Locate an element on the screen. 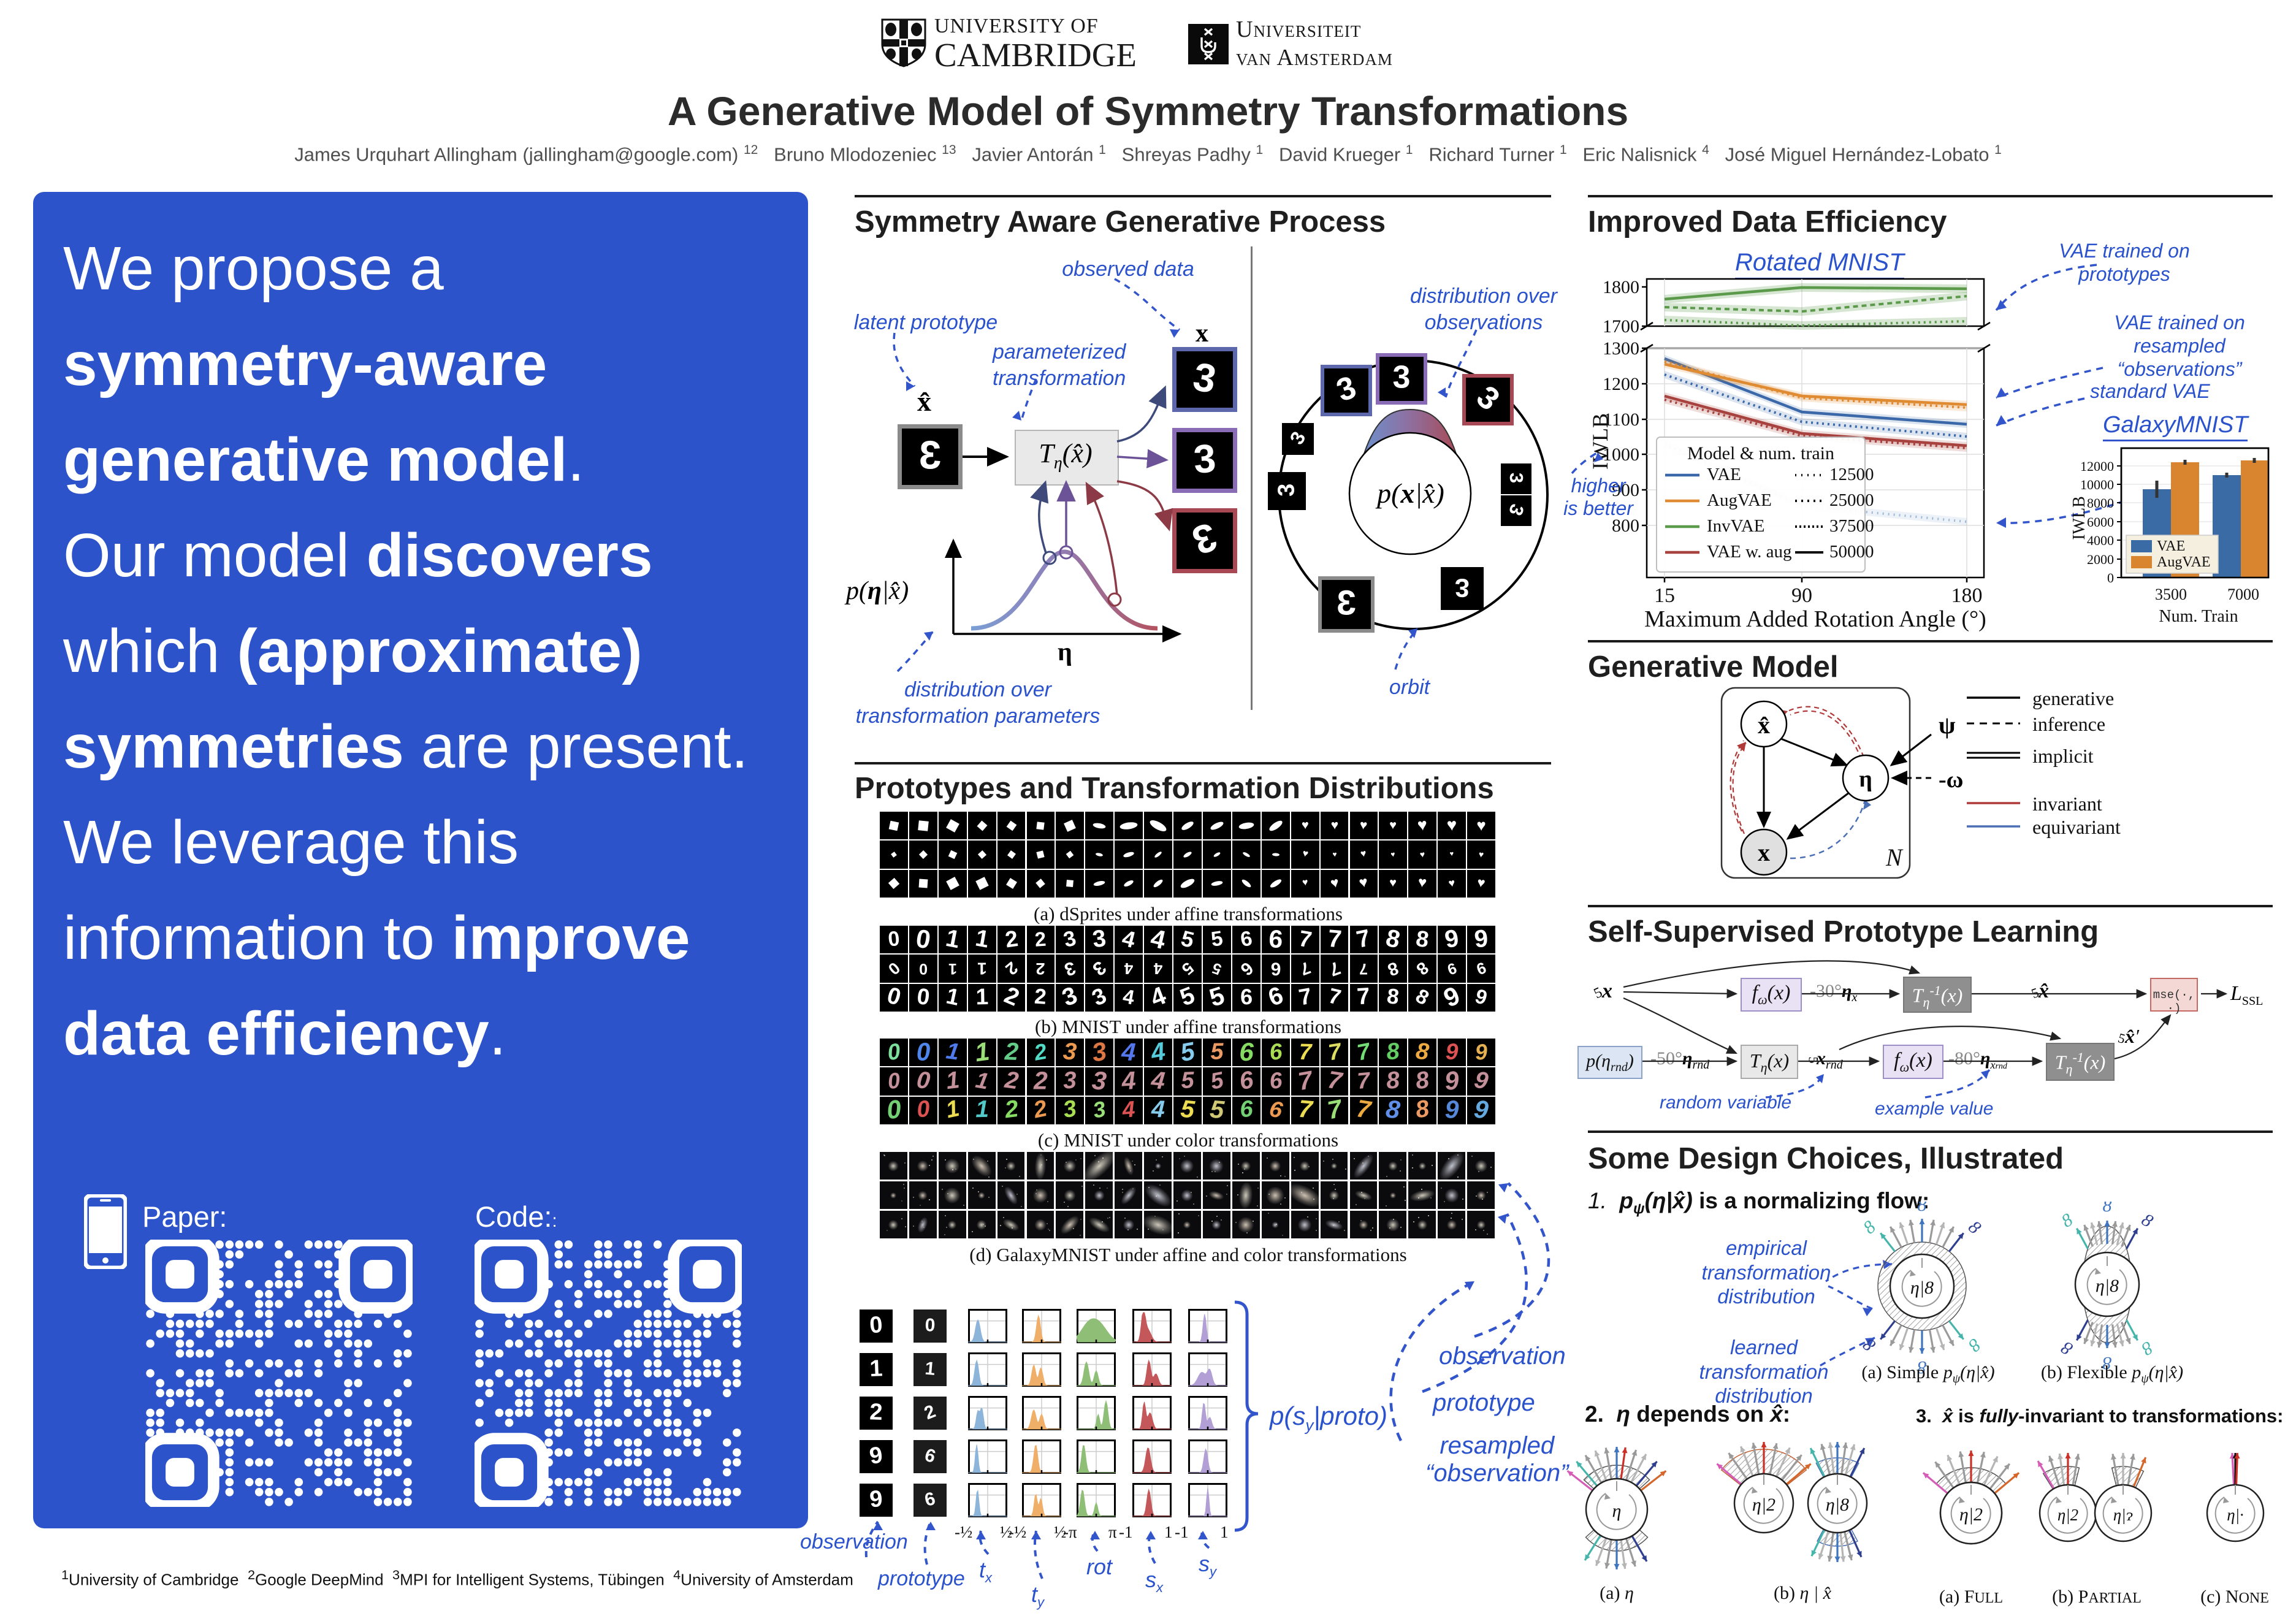 This screenshot has width=2296, height=1624. svg-text: VAE w. aug is located at coordinates (1750, 552).